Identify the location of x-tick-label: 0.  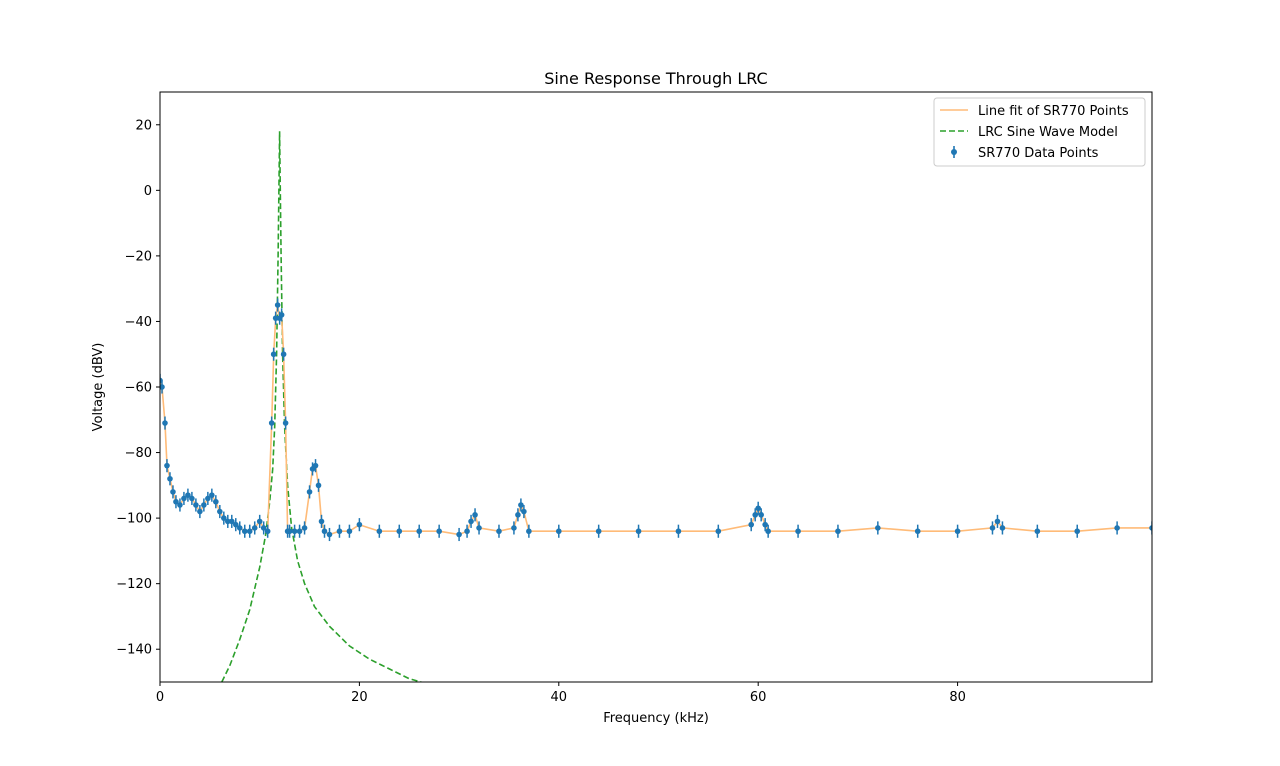
(160, 697).